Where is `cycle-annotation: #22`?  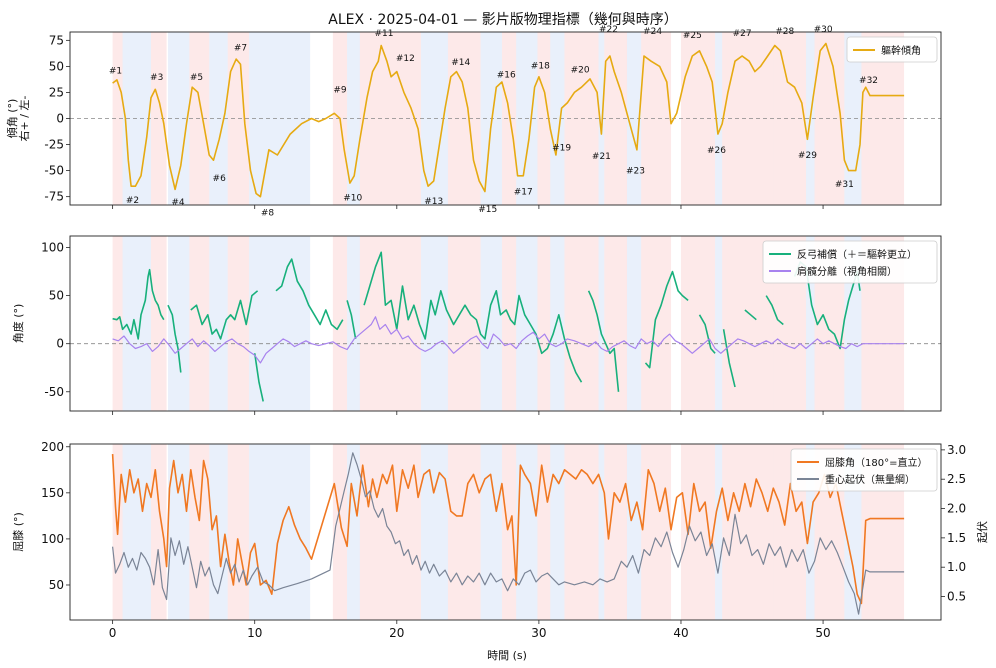 cycle-annotation: #22 is located at coordinates (608, 30).